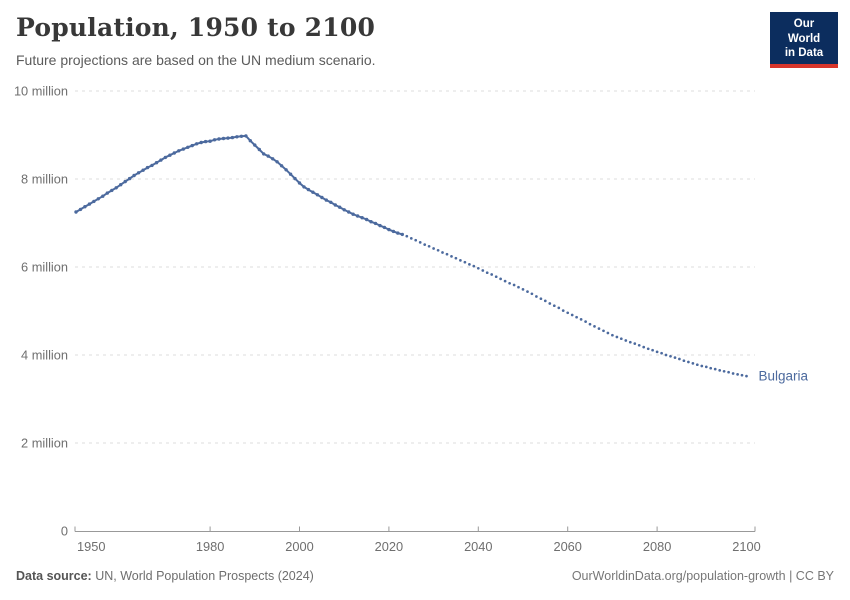  Describe the element at coordinates (804, 40) in the screenshot. I see `owid-logo: Our World in Data` at that location.